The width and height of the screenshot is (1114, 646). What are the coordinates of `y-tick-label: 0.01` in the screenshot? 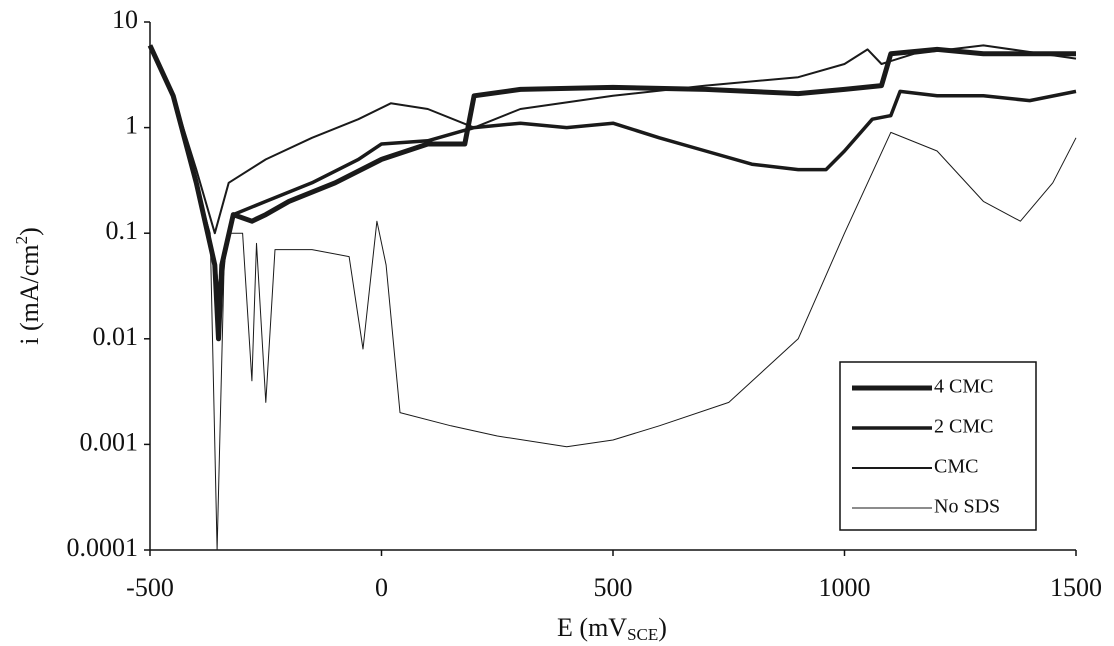 It's located at (116, 336).